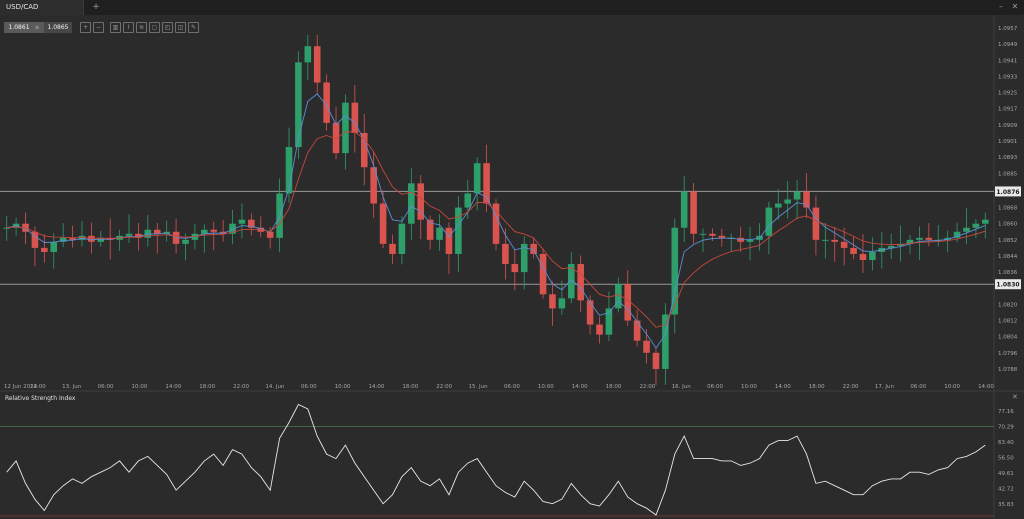  Describe the element at coordinates (193, 27) in the screenshot. I see `pencil-icon: ✎` at that location.